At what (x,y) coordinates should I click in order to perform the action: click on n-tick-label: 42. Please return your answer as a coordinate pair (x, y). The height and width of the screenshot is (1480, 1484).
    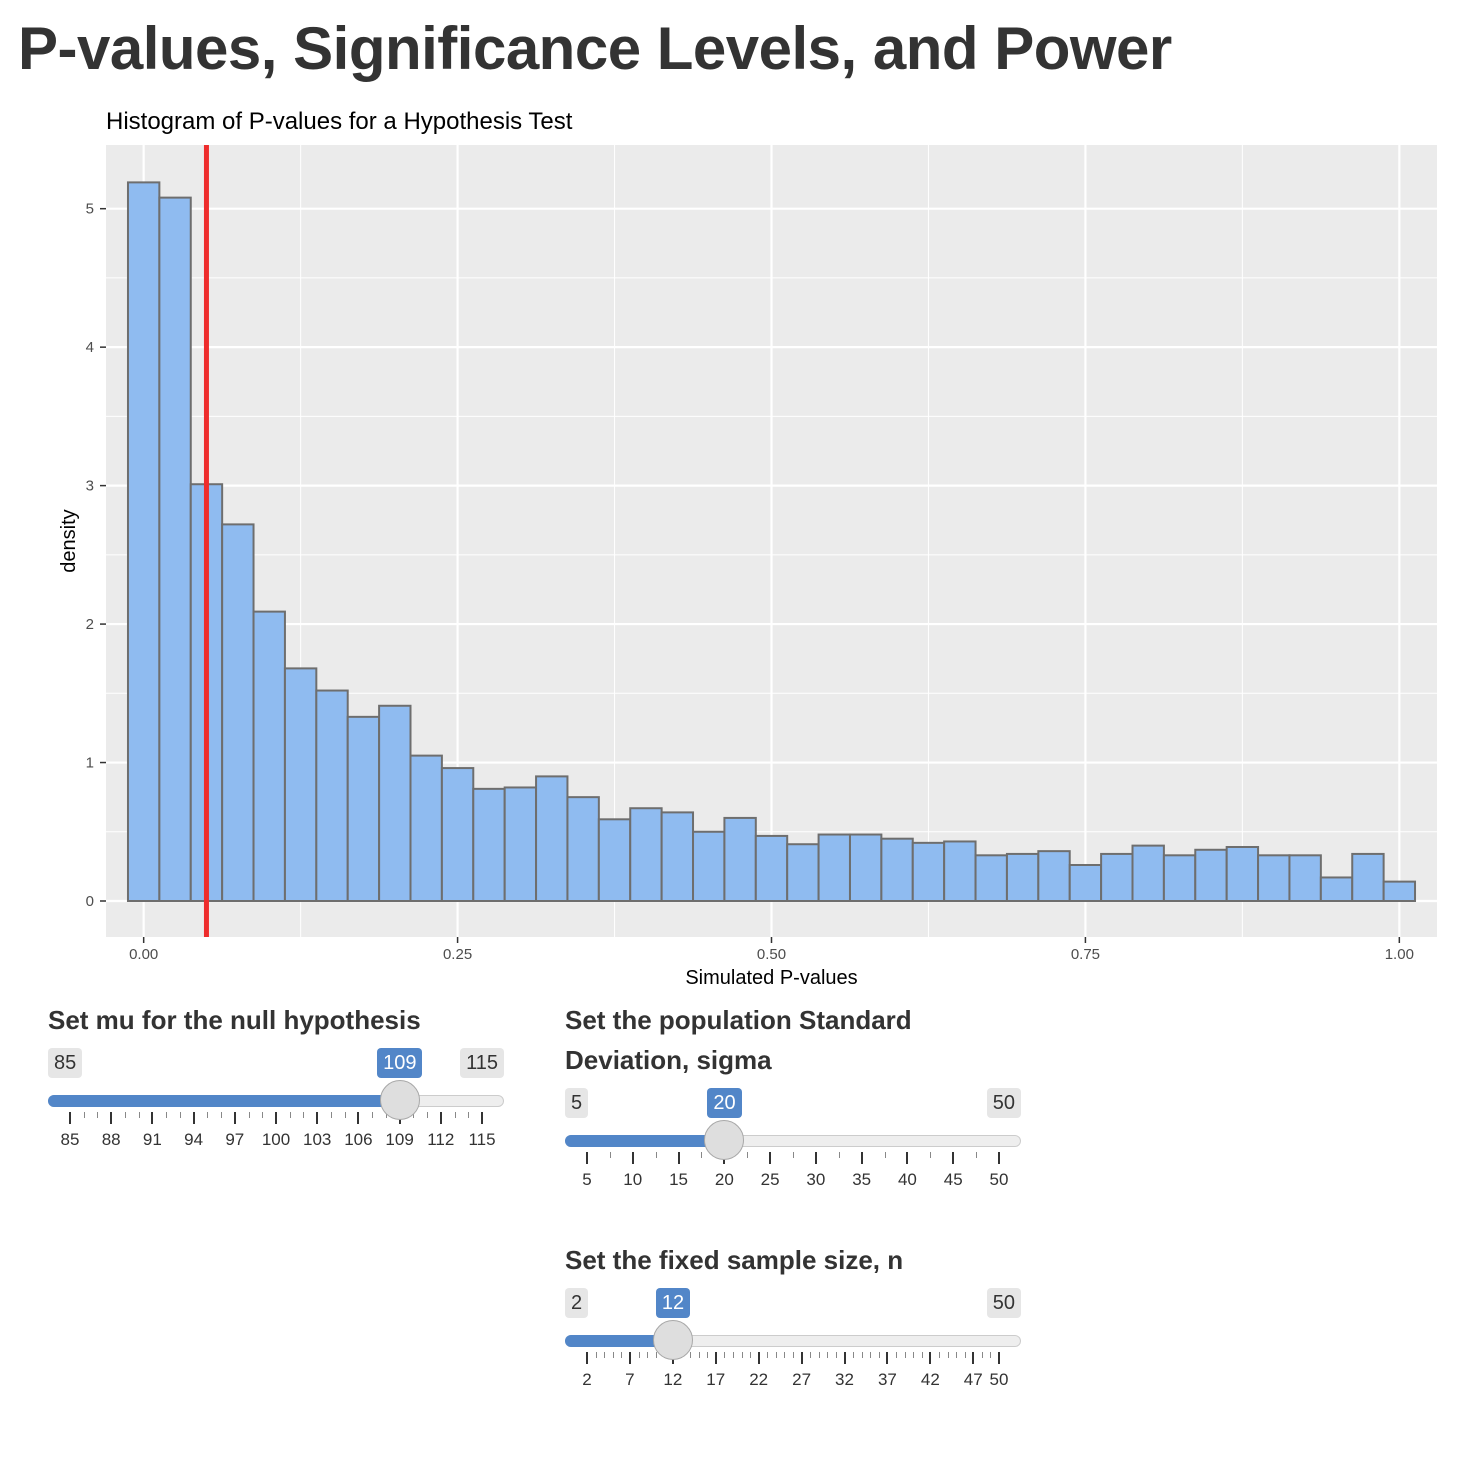
    Looking at the image, I should click on (930, 1379).